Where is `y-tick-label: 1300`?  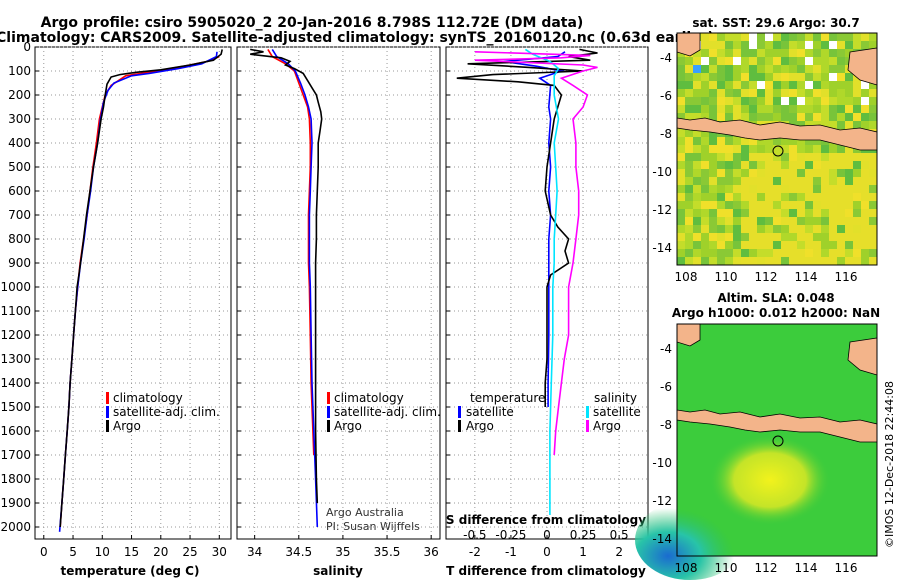 y-tick-label: 1300 is located at coordinates (15, 359).